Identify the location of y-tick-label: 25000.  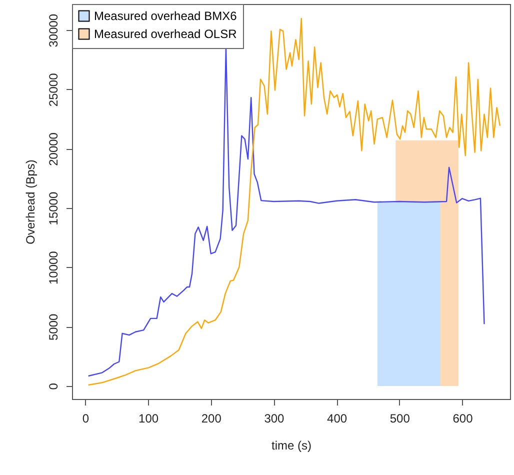
(53, 89).